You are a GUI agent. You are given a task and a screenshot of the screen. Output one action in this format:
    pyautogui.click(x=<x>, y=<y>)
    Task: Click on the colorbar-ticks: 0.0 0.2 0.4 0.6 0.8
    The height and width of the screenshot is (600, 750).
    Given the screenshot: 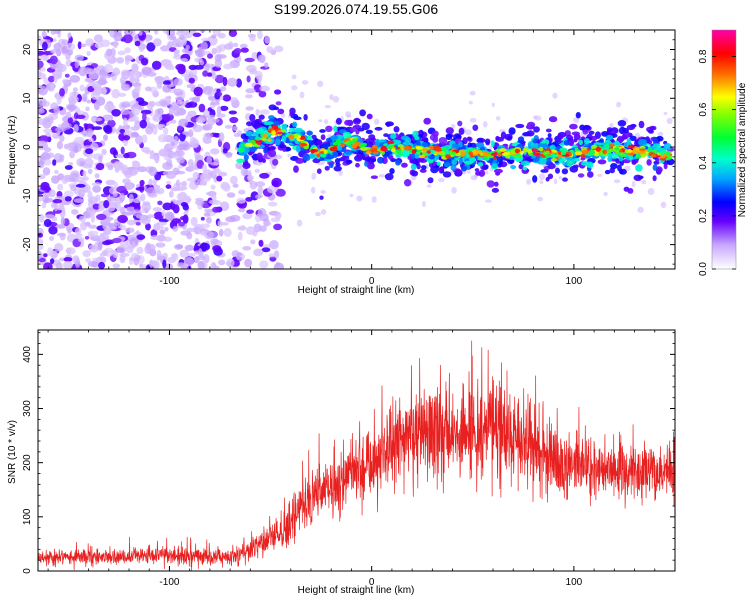 What is the action you would take?
    pyautogui.click(x=717, y=162)
    